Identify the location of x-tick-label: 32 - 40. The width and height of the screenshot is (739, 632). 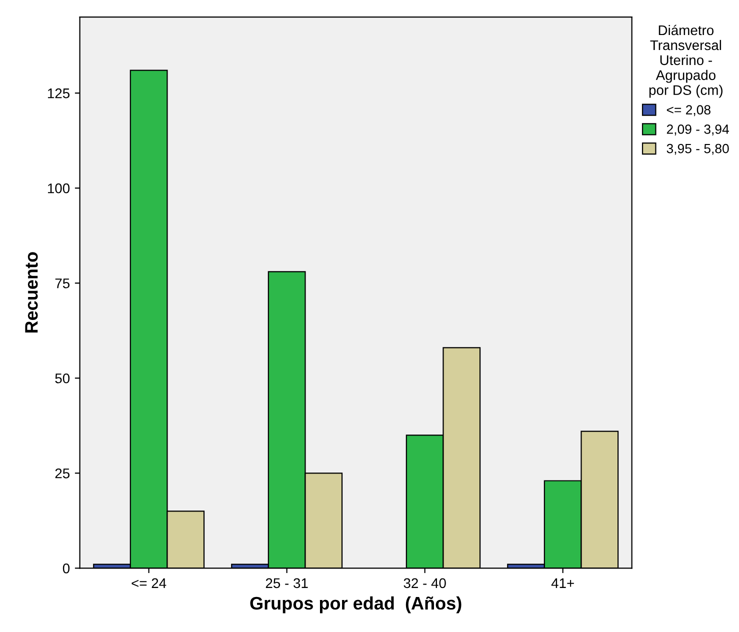
(425, 583).